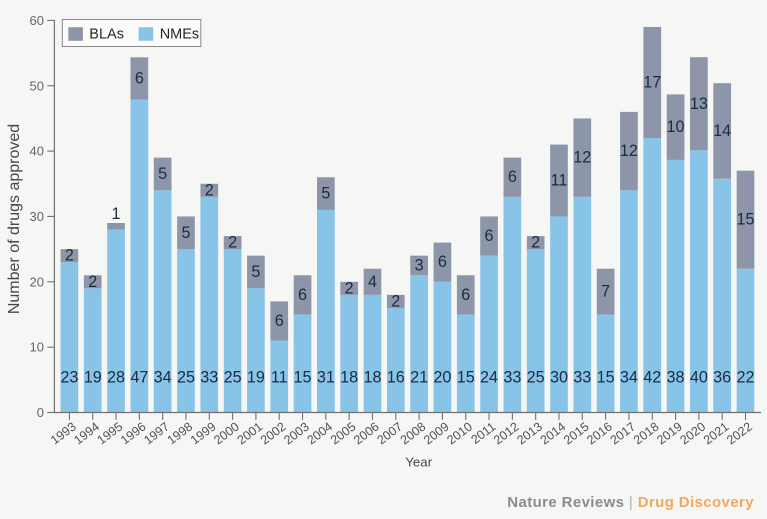 This screenshot has height=519, width=767. I want to click on svg-text: 36, so click(722, 377).